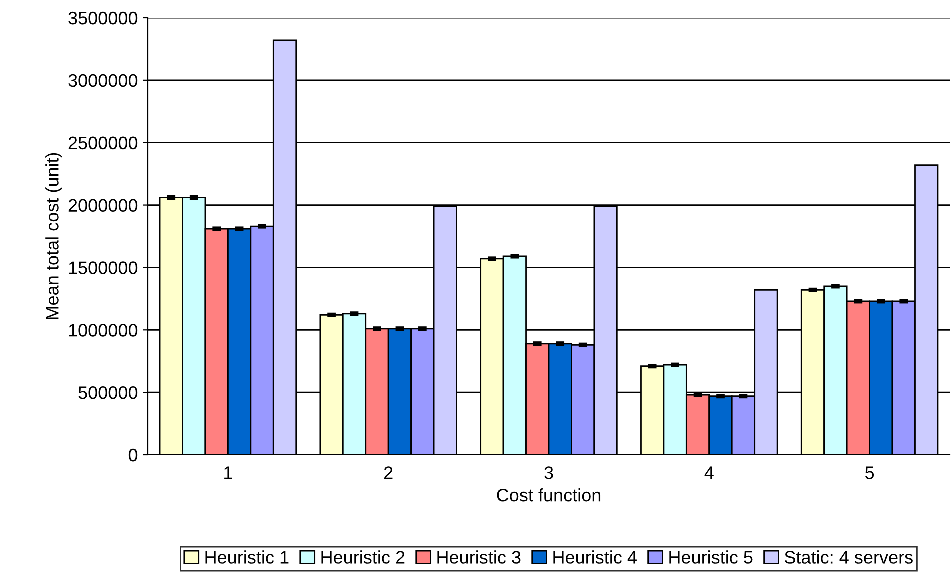 This screenshot has width=951, height=580. What do you see at coordinates (103, 18) in the screenshot?
I see `y-tick-label: 3500000` at bounding box center [103, 18].